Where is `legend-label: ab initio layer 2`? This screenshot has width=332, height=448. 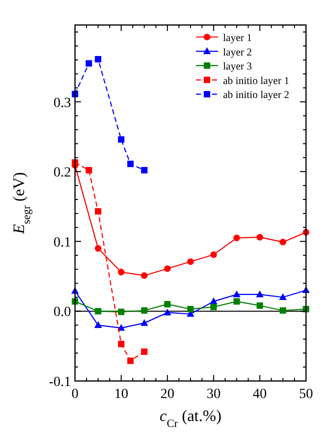 legend-label: ab initio layer 2 is located at coordinates (256, 96).